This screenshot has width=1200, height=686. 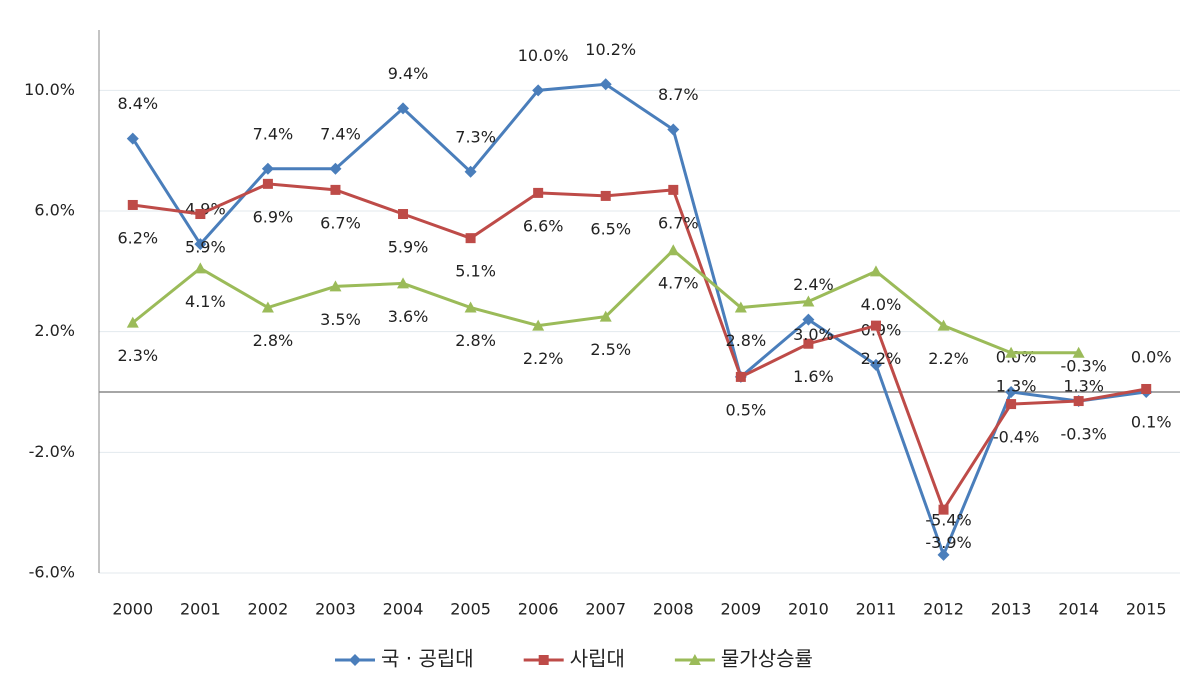 What do you see at coordinates (767, 659) in the screenshot?
I see `legend-label: 물가상승률` at bounding box center [767, 659].